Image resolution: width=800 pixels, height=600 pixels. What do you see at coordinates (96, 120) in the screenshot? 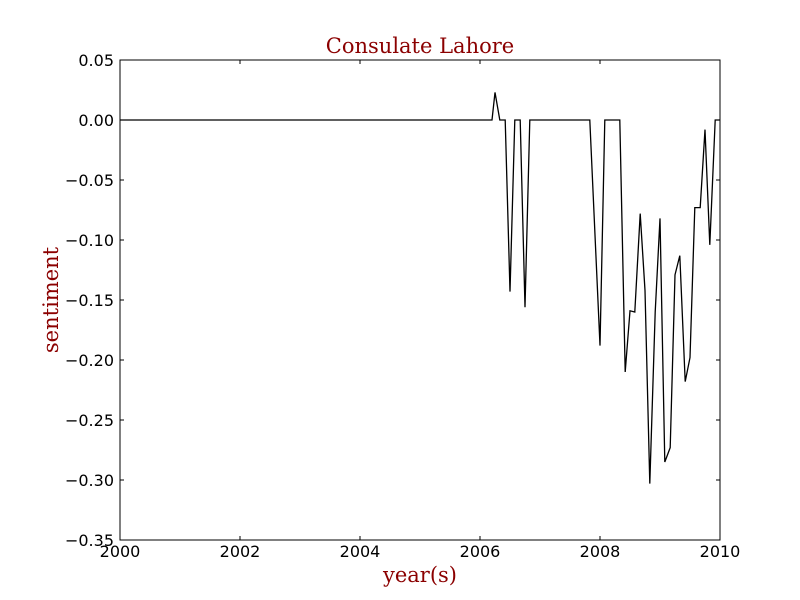
I see `y-tick-label: 0.00` at bounding box center [96, 120].